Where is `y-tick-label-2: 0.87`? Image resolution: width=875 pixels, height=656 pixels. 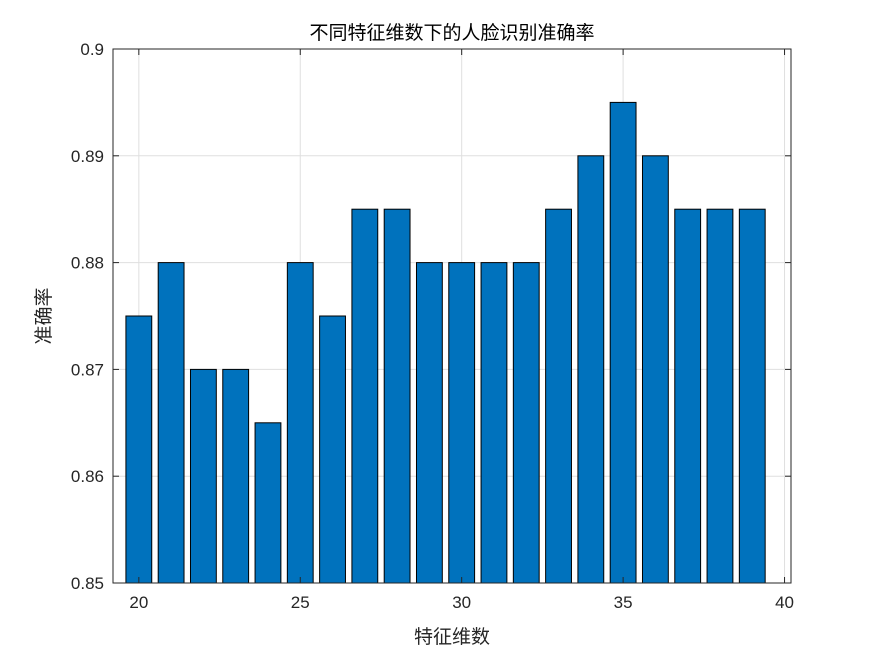 y-tick-label-2: 0.87 is located at coordinates (87, 369).